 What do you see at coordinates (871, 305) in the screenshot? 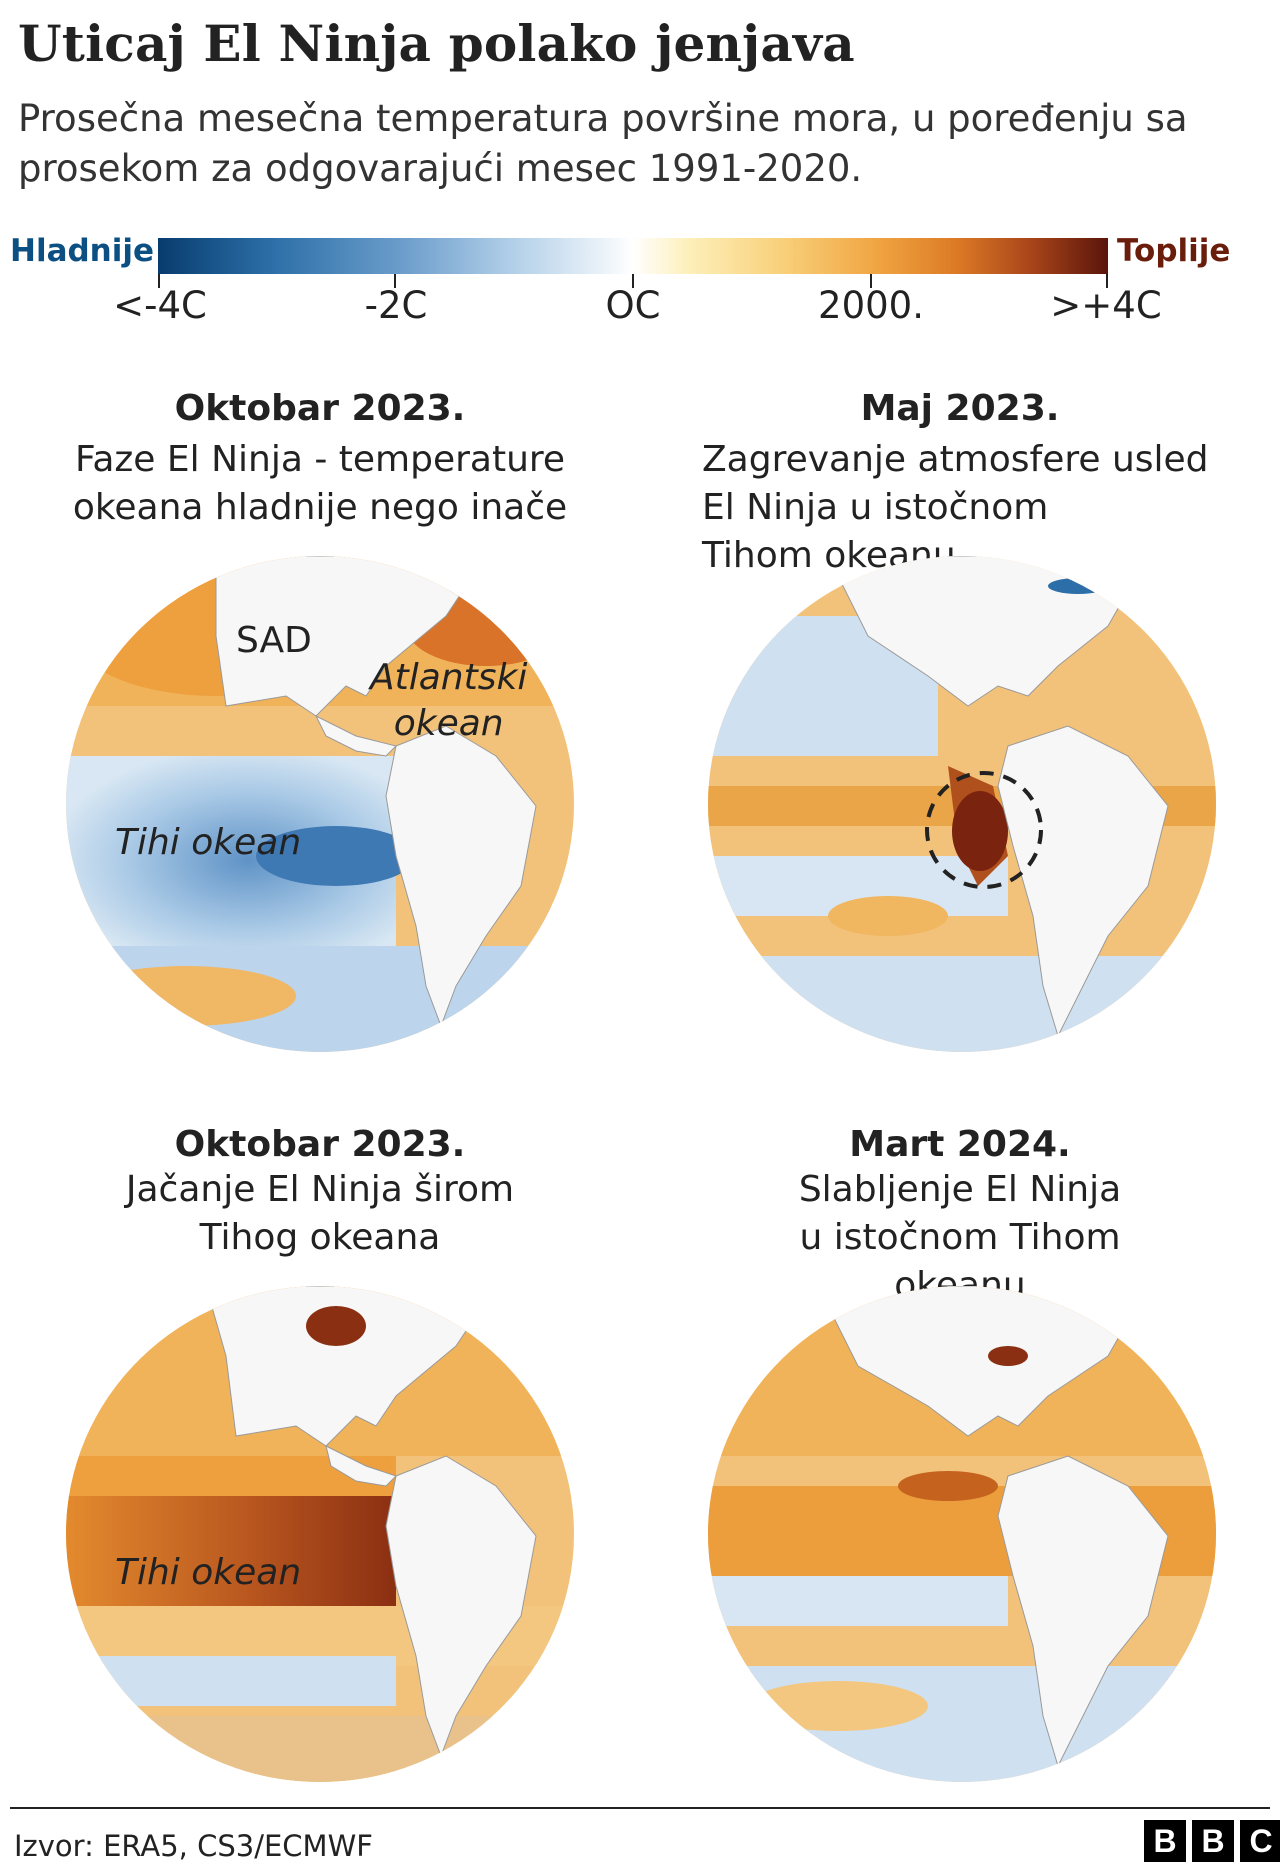
I see `legend-tick-label: 2000.` at bounding box center [871, 305].